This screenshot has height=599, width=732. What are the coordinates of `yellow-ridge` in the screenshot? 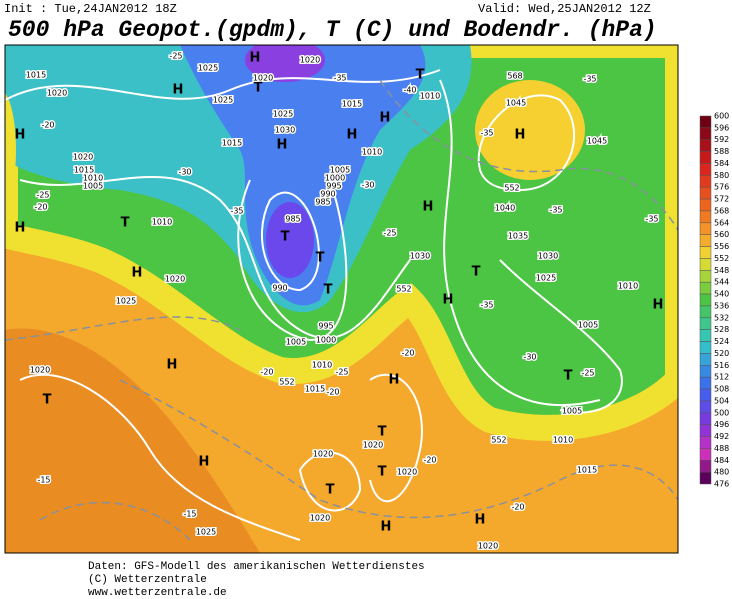 It's located at (530, 130).